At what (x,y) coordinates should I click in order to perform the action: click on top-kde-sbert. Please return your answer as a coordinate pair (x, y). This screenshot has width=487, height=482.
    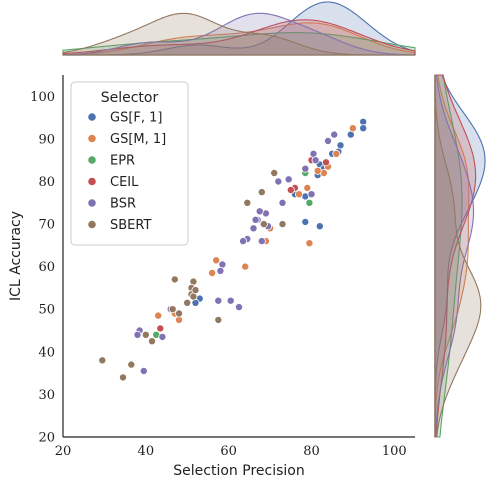
    Looking at the image, I should click on (238, 34).